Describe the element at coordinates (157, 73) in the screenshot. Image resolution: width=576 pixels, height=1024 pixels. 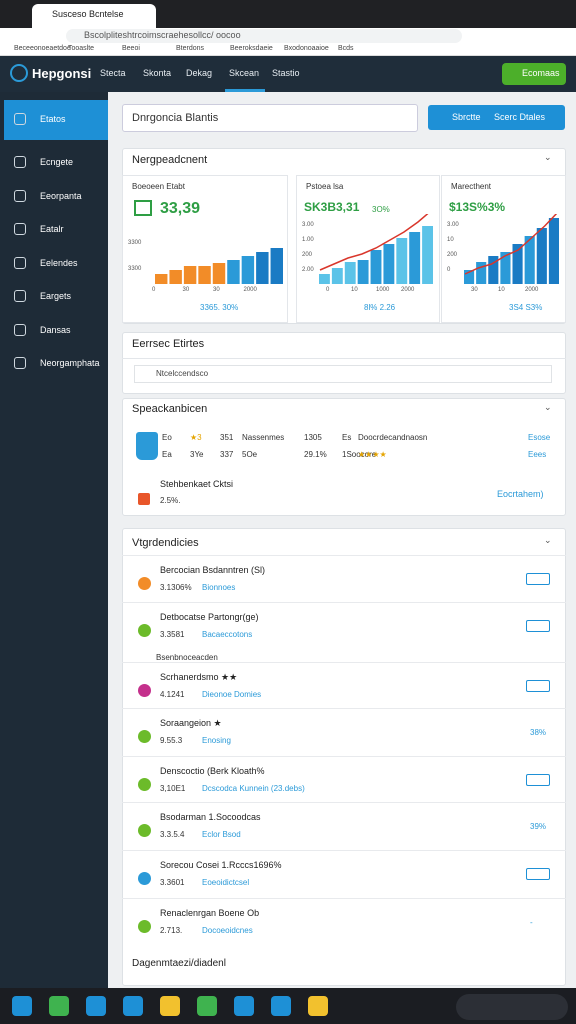
I see `nav-item: Skonta` at that location.